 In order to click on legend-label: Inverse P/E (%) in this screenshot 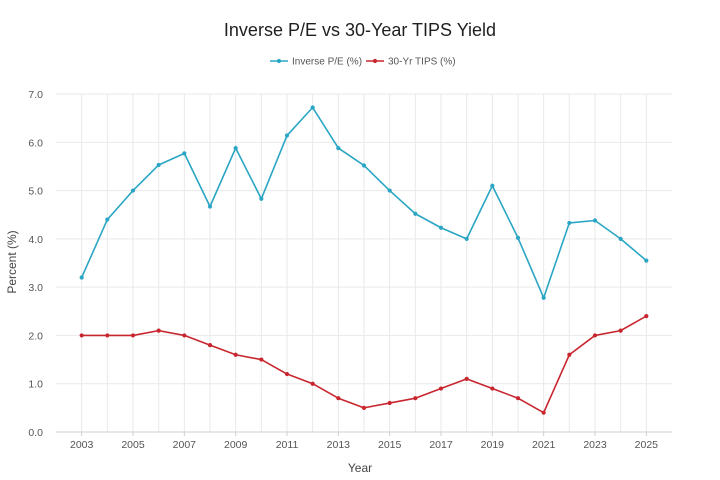, I will do `click(327, 62)`.